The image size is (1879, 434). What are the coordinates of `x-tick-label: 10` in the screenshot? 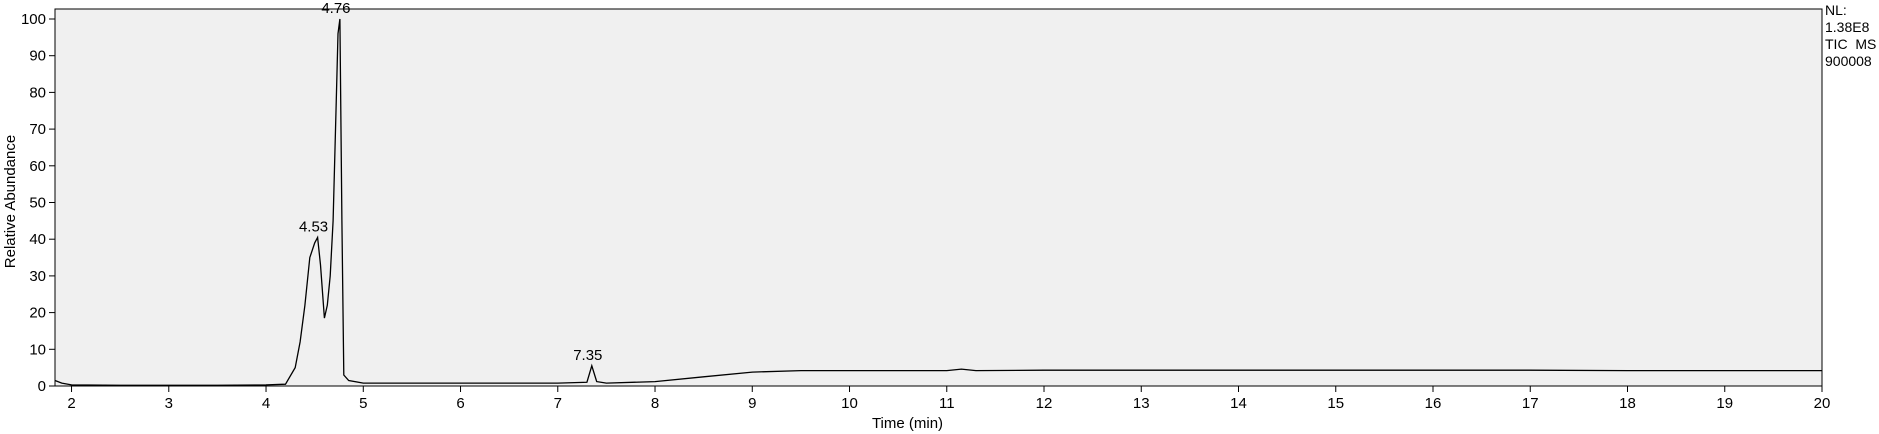 It's located at (849, 403).